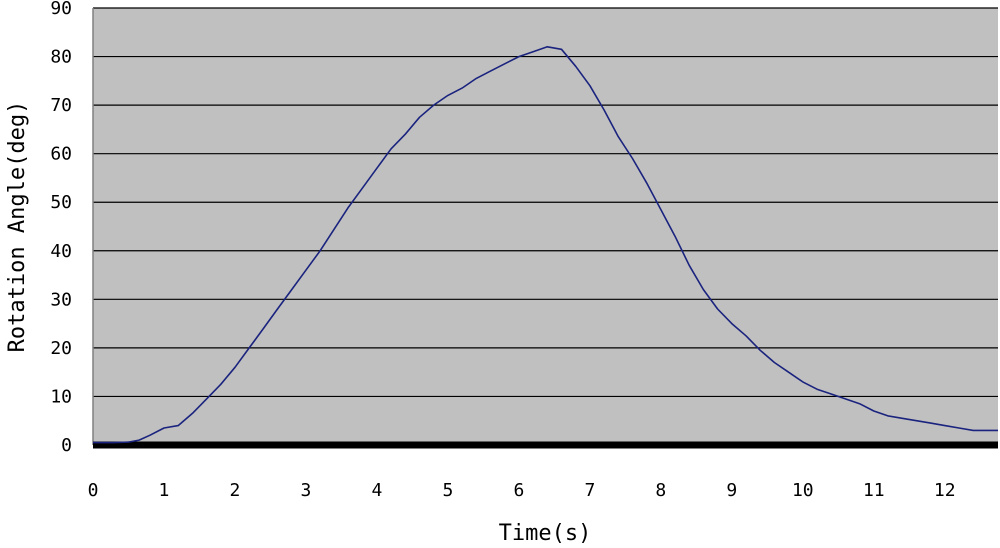  Describe the element at coordinates (874, 490) in the screenshot. I see `x-tick-label: 11` at that location.